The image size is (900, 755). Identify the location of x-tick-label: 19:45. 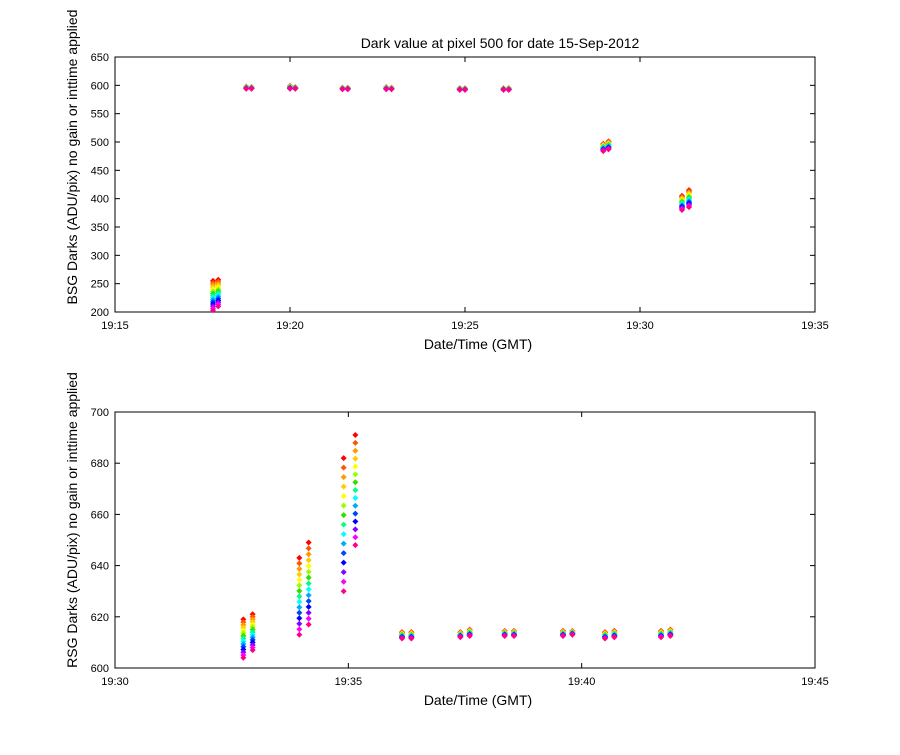
(815, 682).